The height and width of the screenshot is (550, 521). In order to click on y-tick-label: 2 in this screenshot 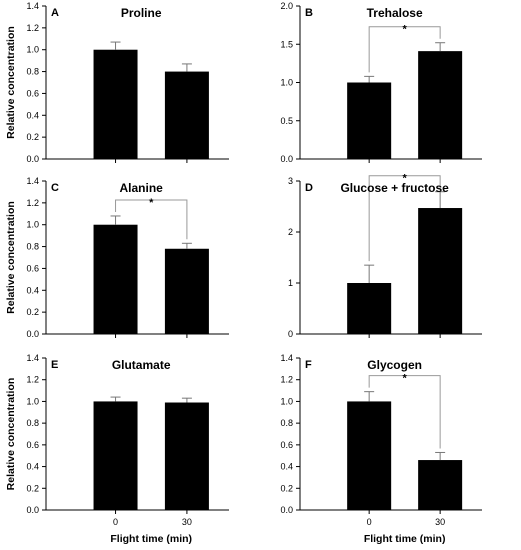, I will do `click(290, 232)`.